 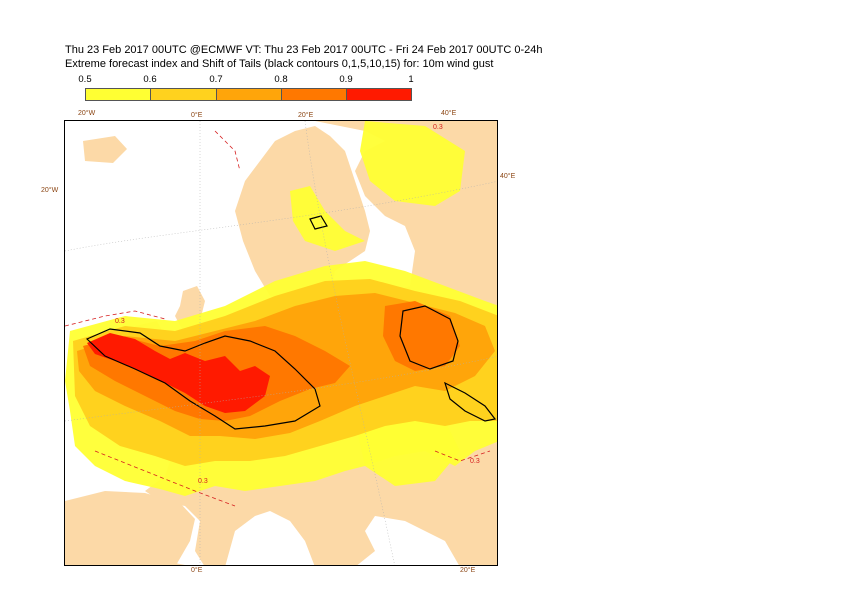 I want to click on lon-label-20w-left: 20°W, so click(x=50, y=190).